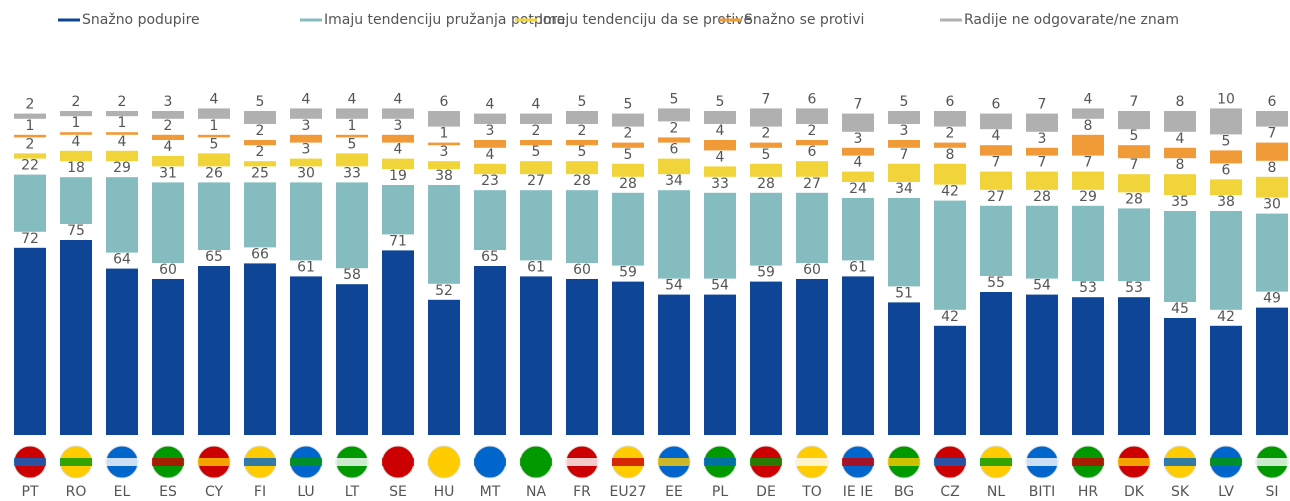 This screenshot has width=1290, height=501. What do you see at coordinates (950, 192) in the screenshot?
I see `value-label: 42` at bounding box center [950, 192].